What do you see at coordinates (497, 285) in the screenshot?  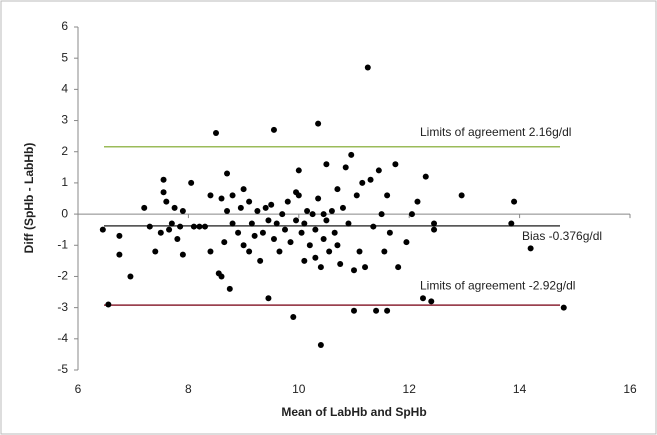 I see `reference-label: Limits of agreement -2.92g/dl` at bounding box center [497, 285].